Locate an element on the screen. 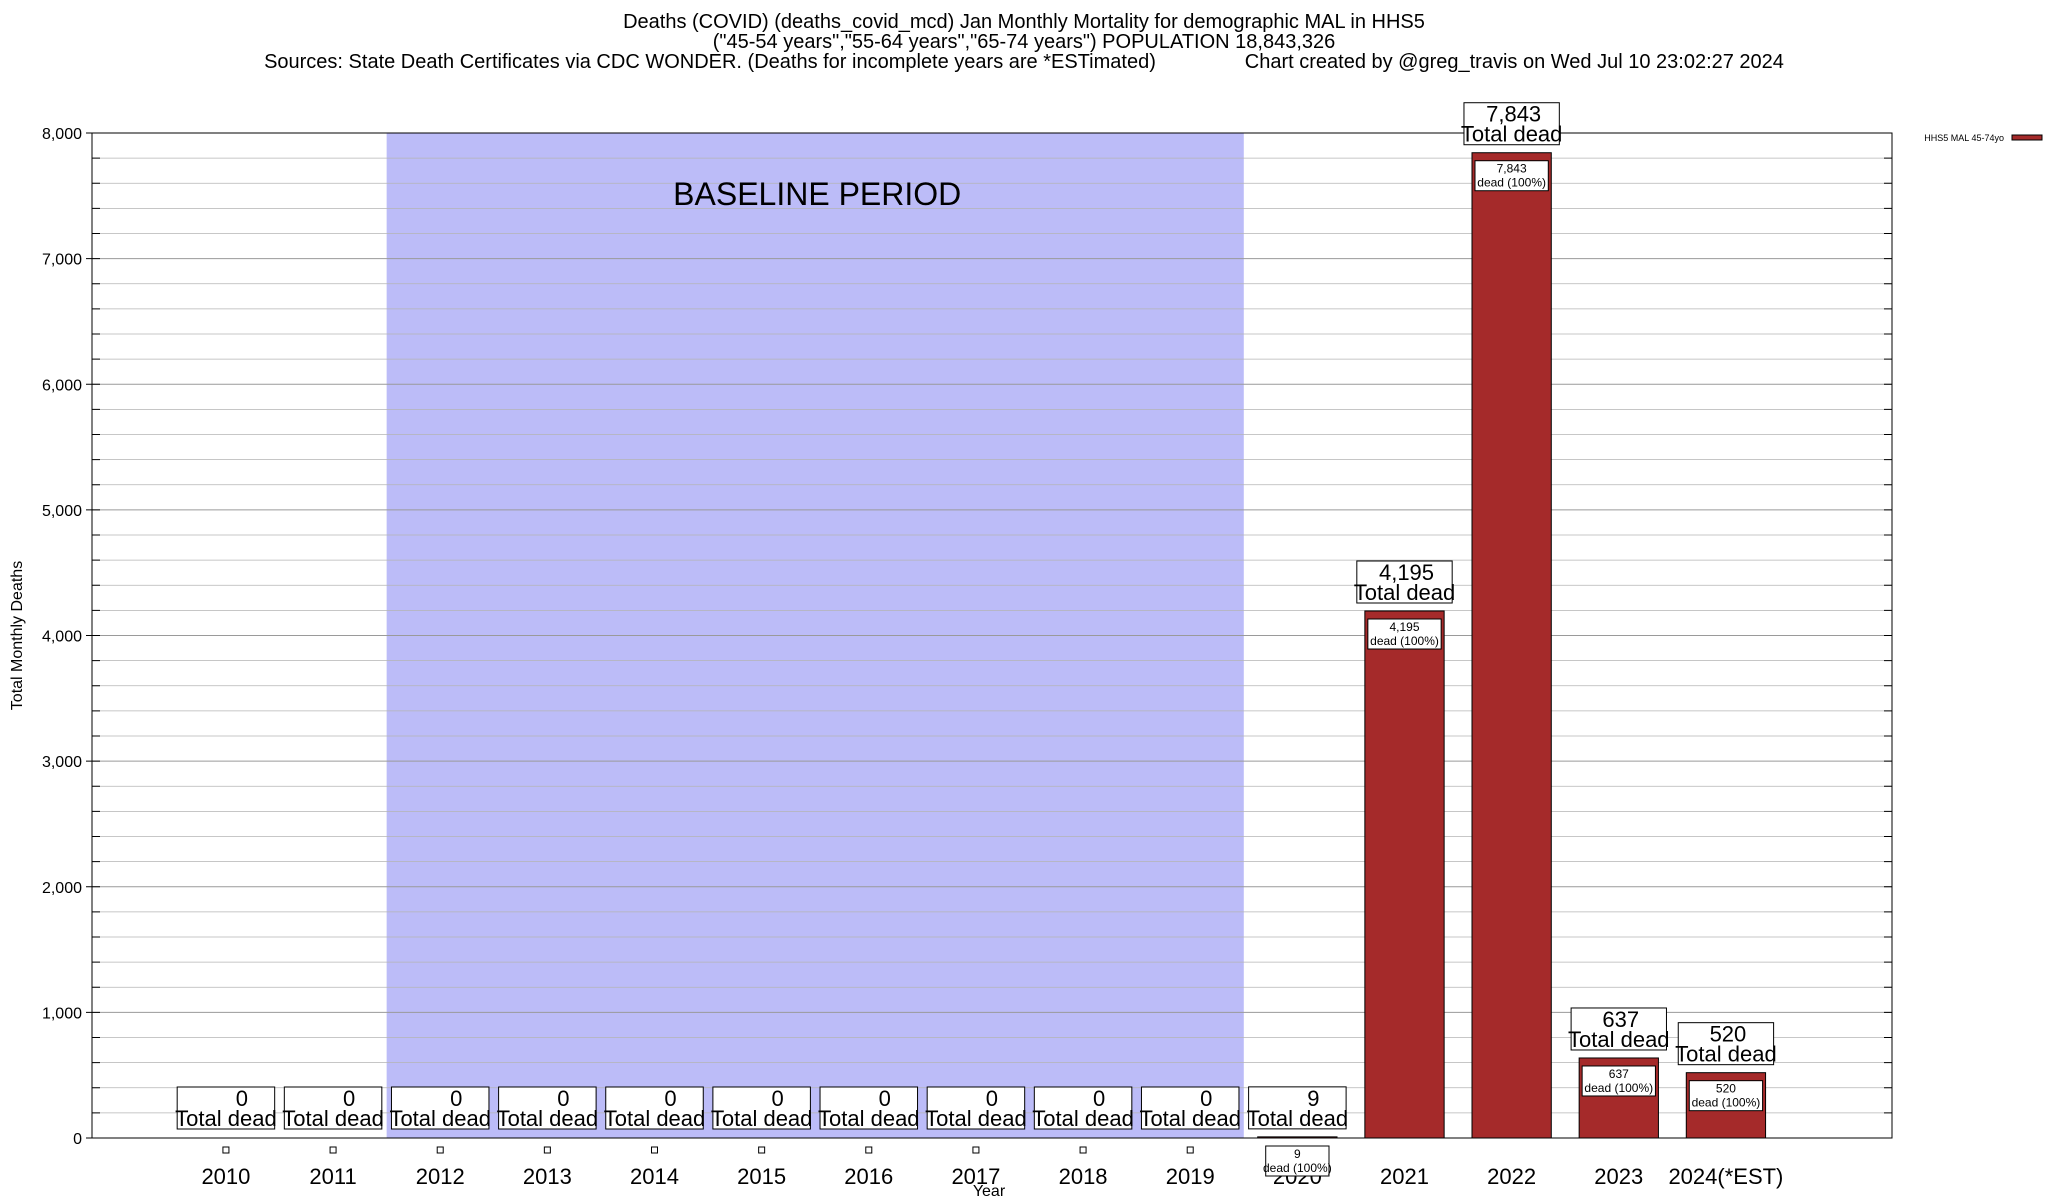  x-tick-label: 2012 is located at coordinates (440, 1176).